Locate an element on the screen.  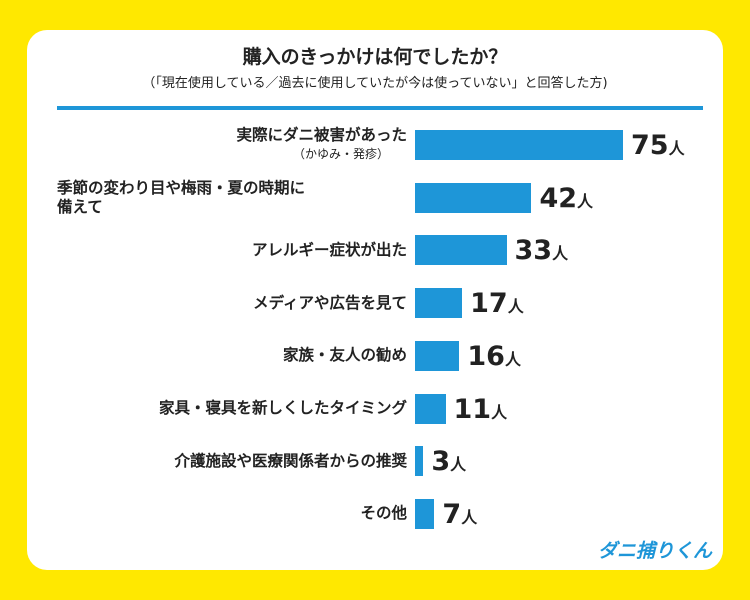
category-label-text: 季節の変わり目や梅雨・夏の時期に 備えて is located at coordinates (181, 197).